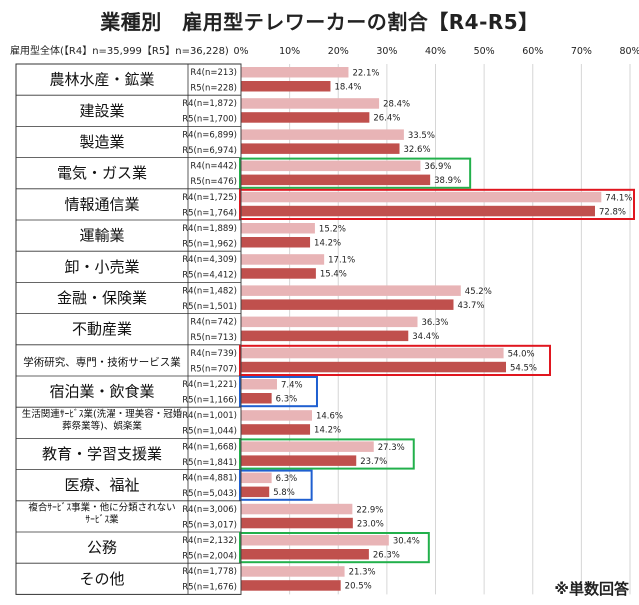  Describe the element at coordinates (209, 104) in the screenshot. I see `series-n-label: R4(n=1,872)` at that location.